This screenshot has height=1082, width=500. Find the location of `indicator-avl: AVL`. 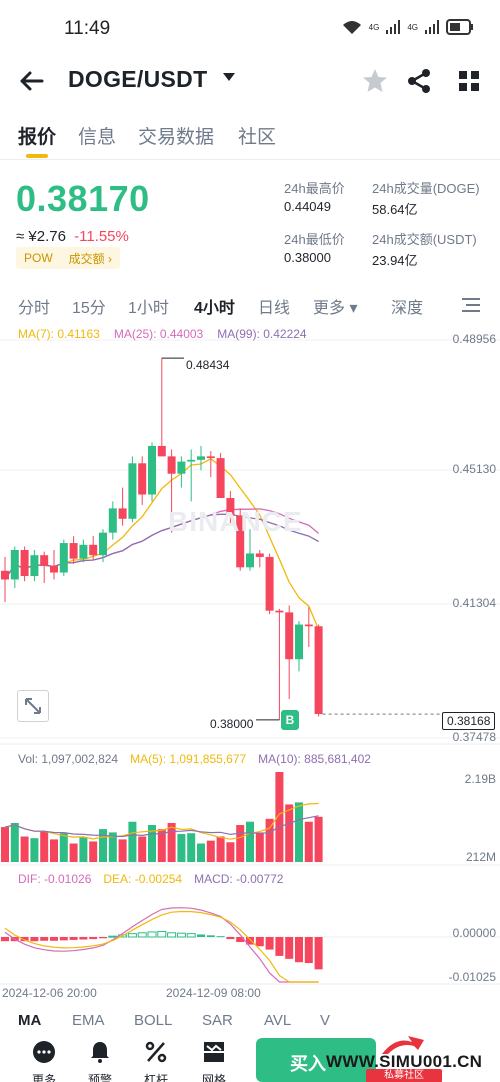

indicator-avl: AVL is located at coordinates (278, 1020).